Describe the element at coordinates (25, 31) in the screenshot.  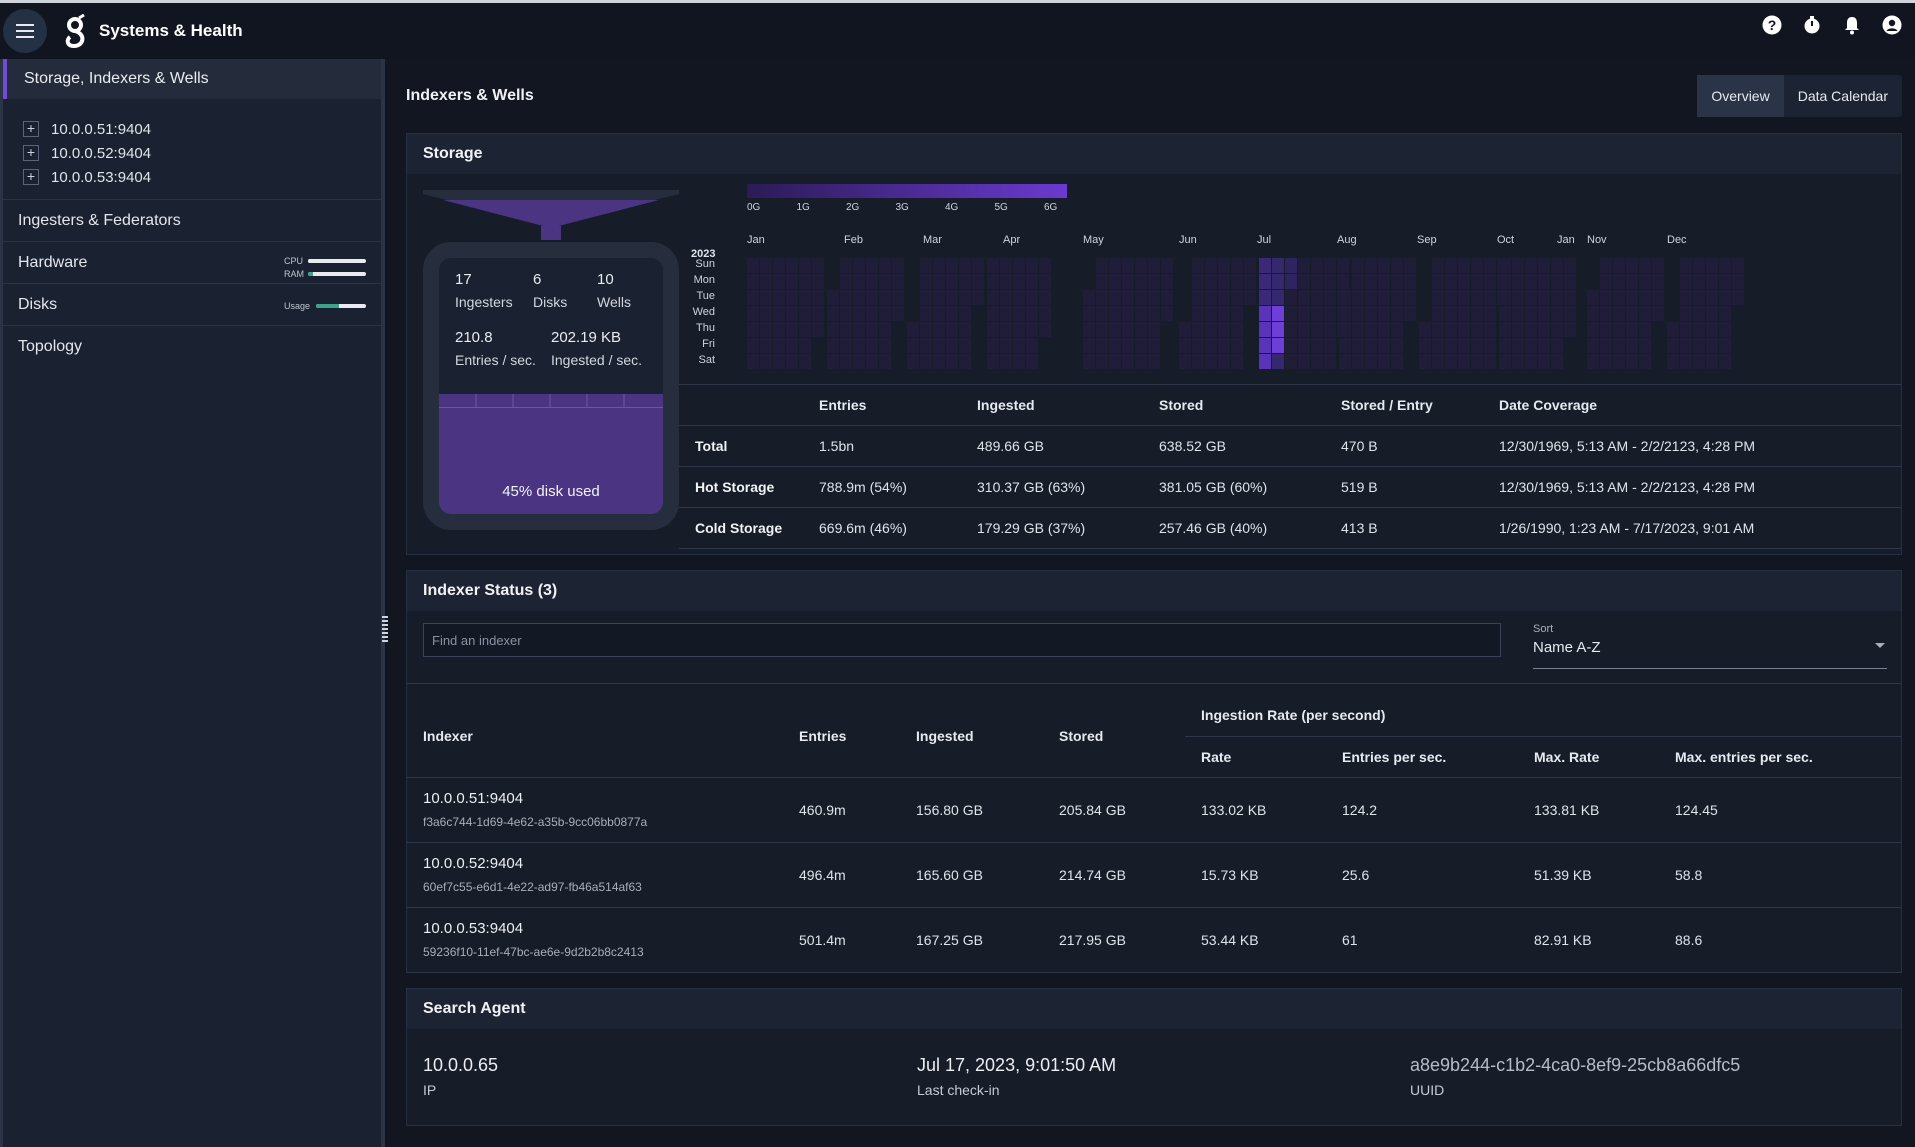
I see `hamburger-menu-button` at that location.